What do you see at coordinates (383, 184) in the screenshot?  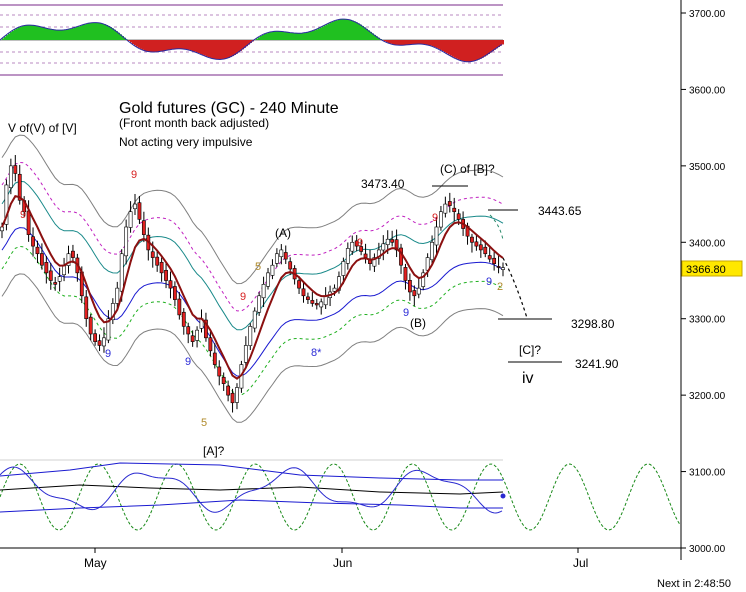 I see `wave-label-peak-value: 3473.40` at bounding box center [383, 184].